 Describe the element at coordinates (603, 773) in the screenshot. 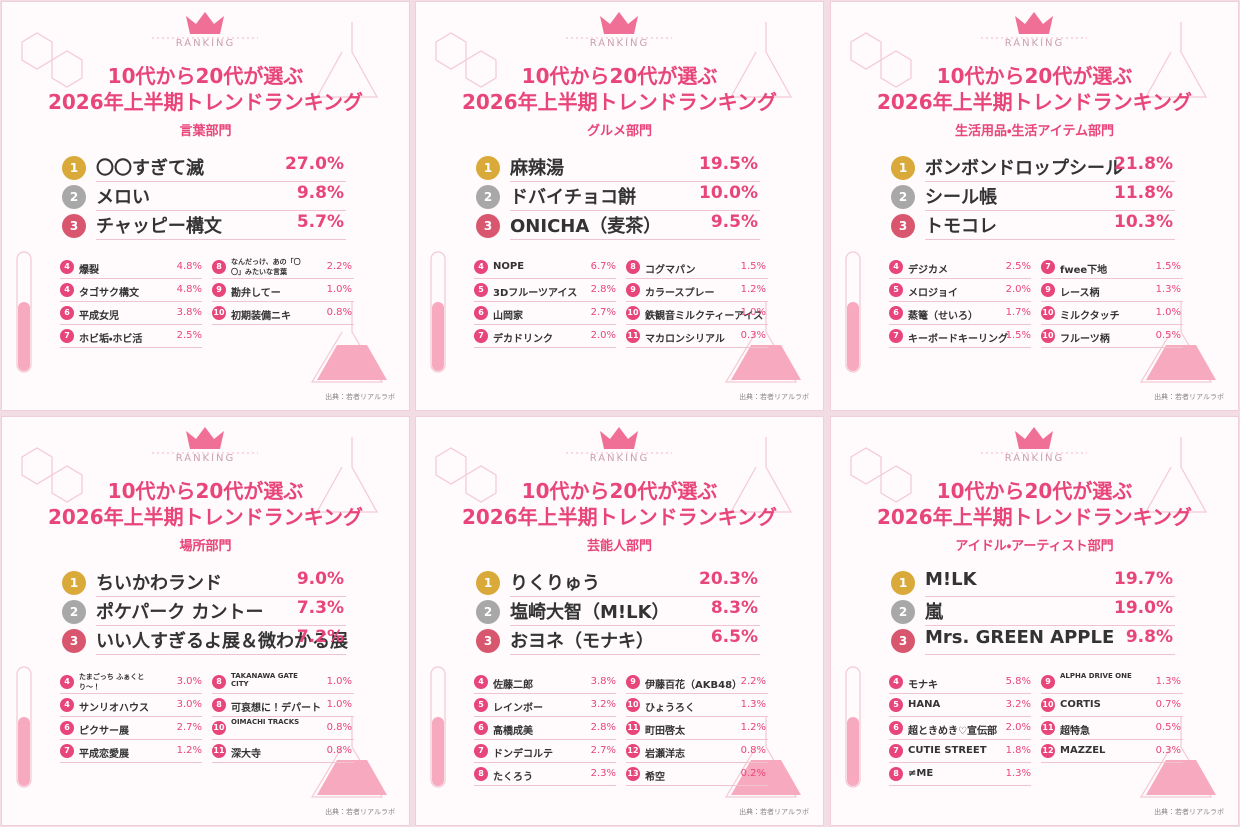

I see `item-pct: 2.3%` at that location.